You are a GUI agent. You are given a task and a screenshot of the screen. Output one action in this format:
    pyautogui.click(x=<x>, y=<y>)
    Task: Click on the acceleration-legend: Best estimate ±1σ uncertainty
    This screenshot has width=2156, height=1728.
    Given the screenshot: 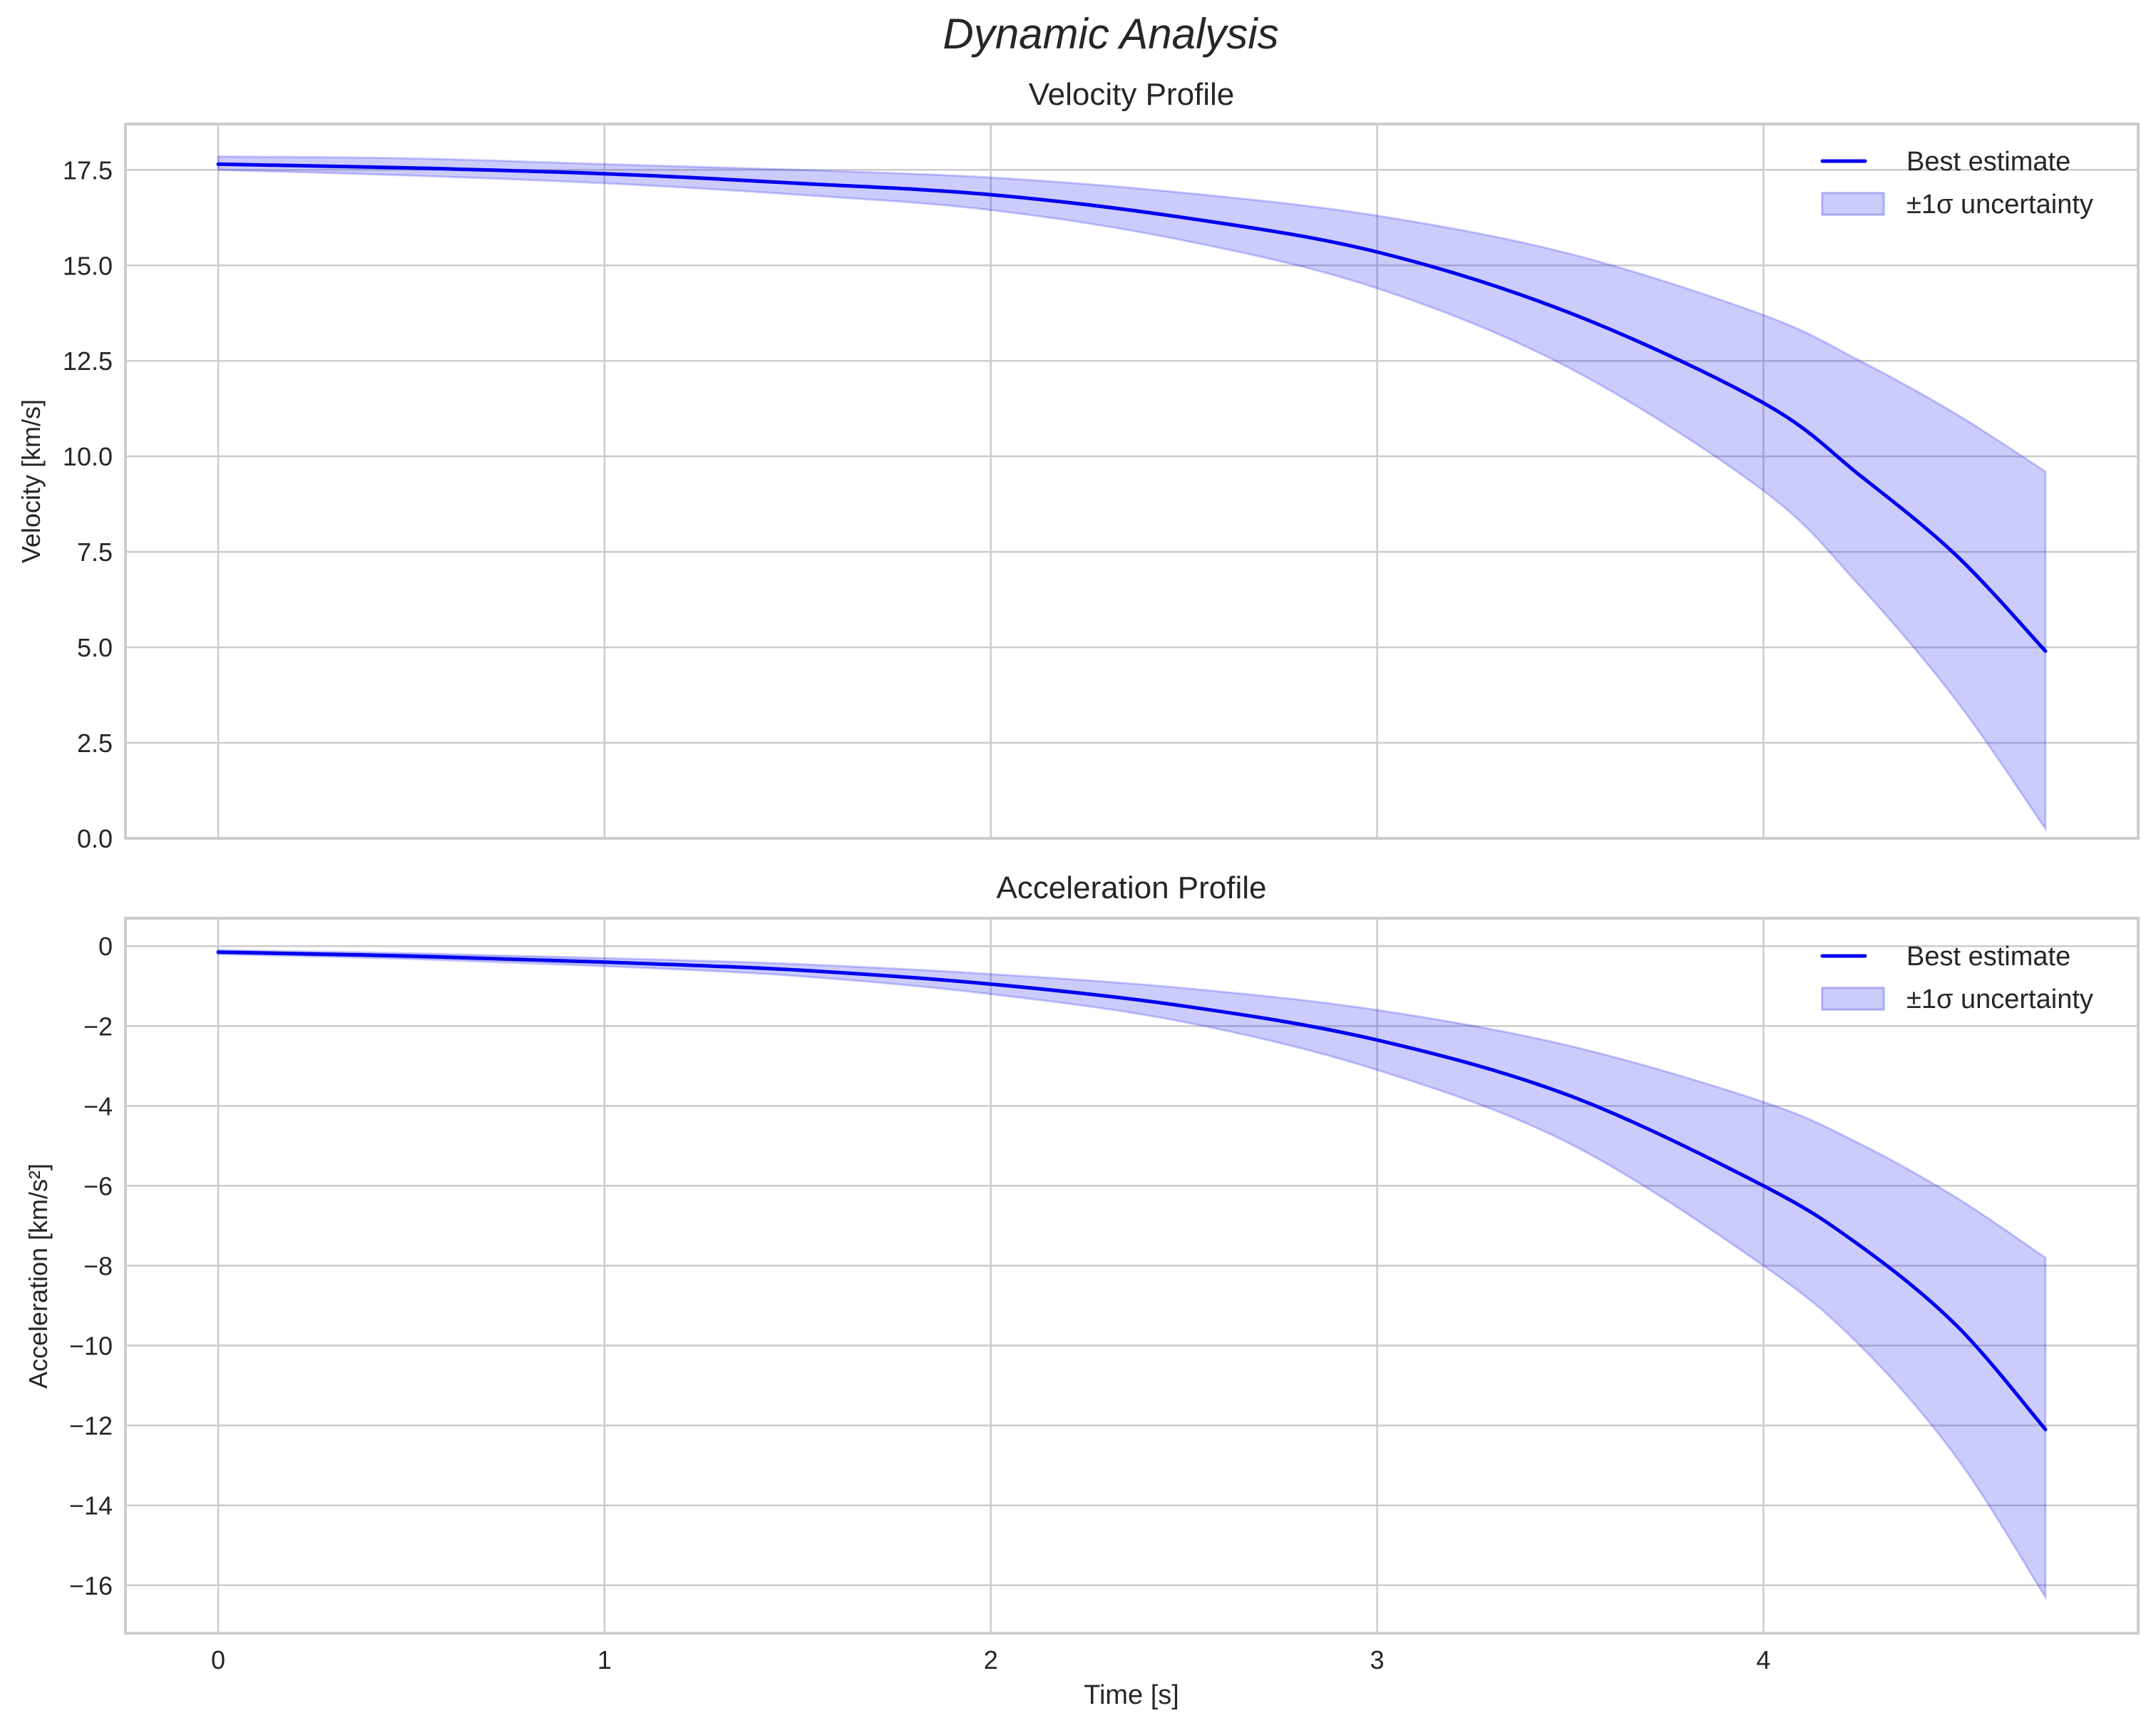 What is the action you would take?
    pyautogui.click(x=1956, y=978)
    